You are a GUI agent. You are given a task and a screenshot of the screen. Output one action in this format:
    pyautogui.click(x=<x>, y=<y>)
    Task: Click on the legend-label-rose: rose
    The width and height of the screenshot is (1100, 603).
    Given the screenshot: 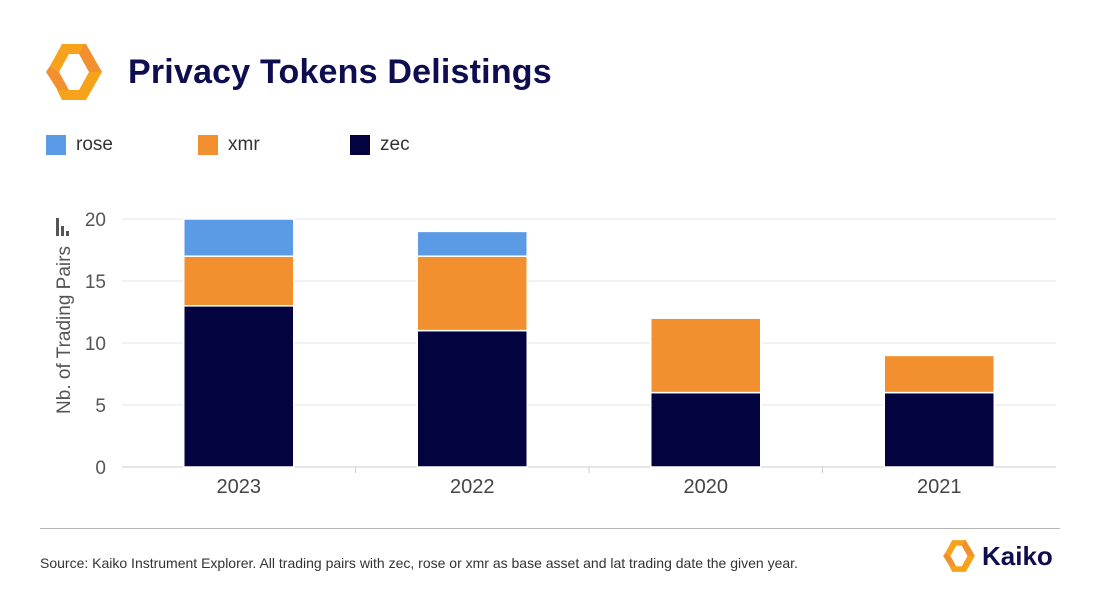 What is the action you would take?
    pyautogui.click(x=94, y=144)
    